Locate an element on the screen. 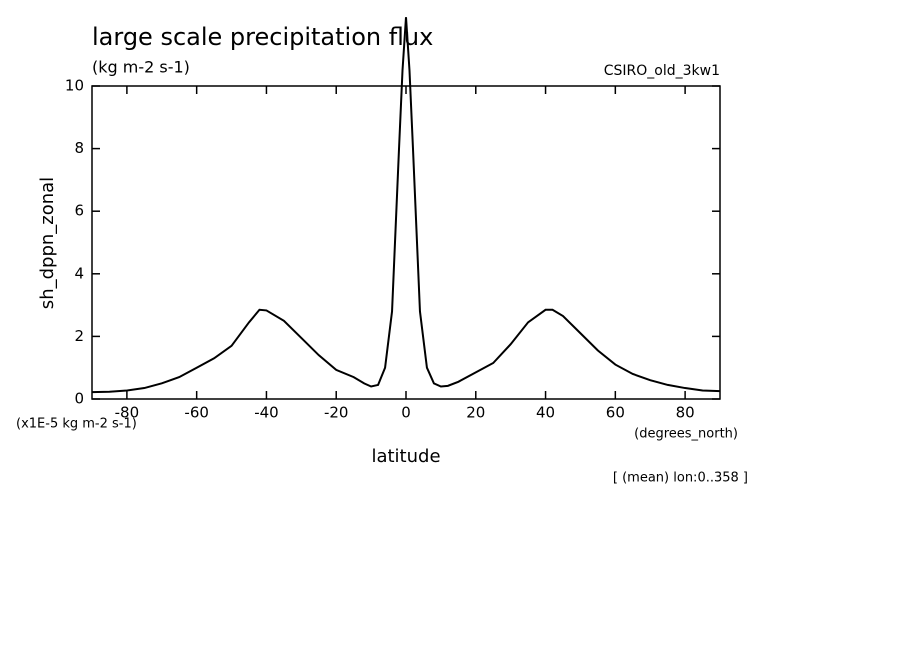 This screenshot has height=654, width=904. x-units: (degrees_north) is located at coordinates (686, 434).